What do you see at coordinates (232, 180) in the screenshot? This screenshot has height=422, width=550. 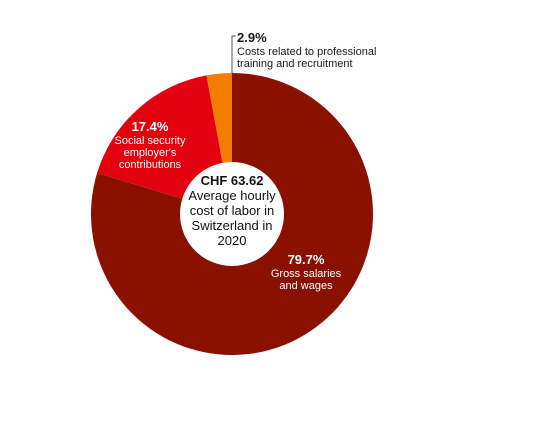 I see `center-value: CHF 63.62` at bounding box center [232, 180].